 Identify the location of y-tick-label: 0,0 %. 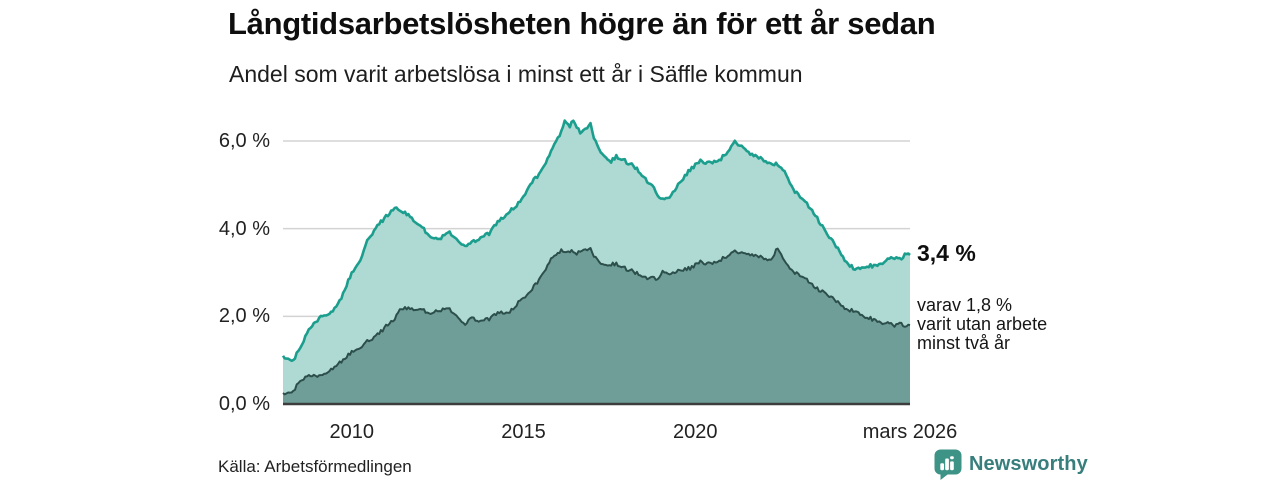
(244, 404).